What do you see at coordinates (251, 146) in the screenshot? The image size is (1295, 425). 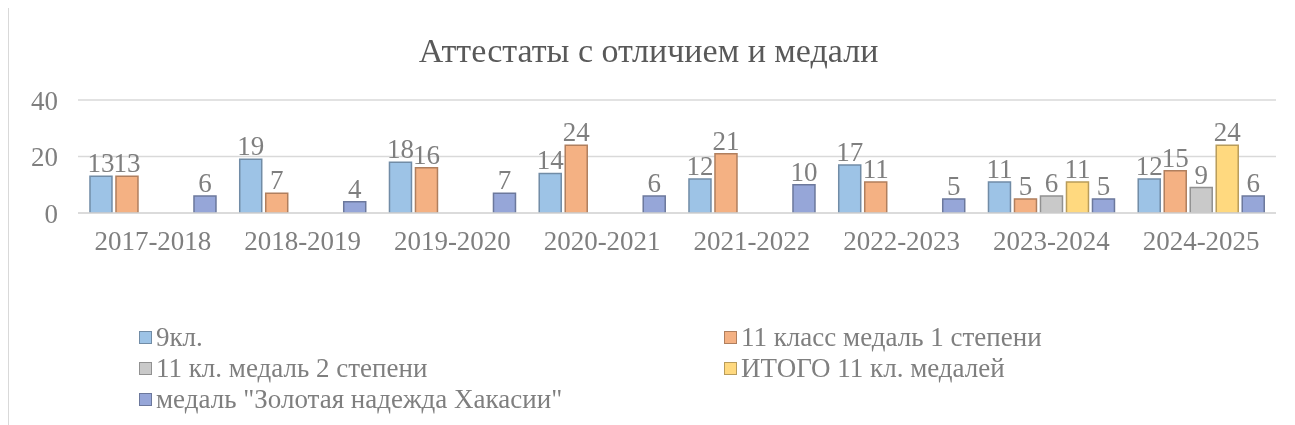 I see `data-label: 19` at bounding box center [251, 146].